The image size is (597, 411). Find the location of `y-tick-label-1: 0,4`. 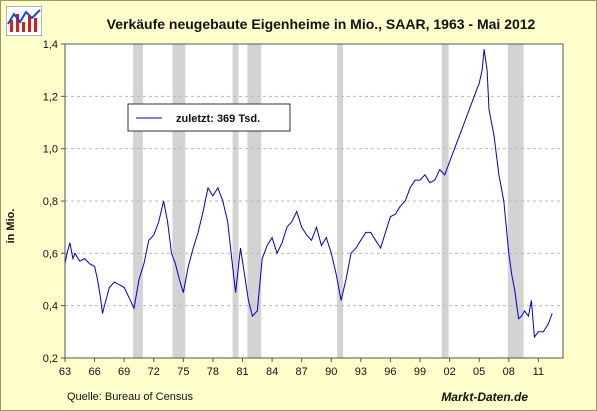

y-tick-label-1: 0,4 is located at coordinates (50, 307).